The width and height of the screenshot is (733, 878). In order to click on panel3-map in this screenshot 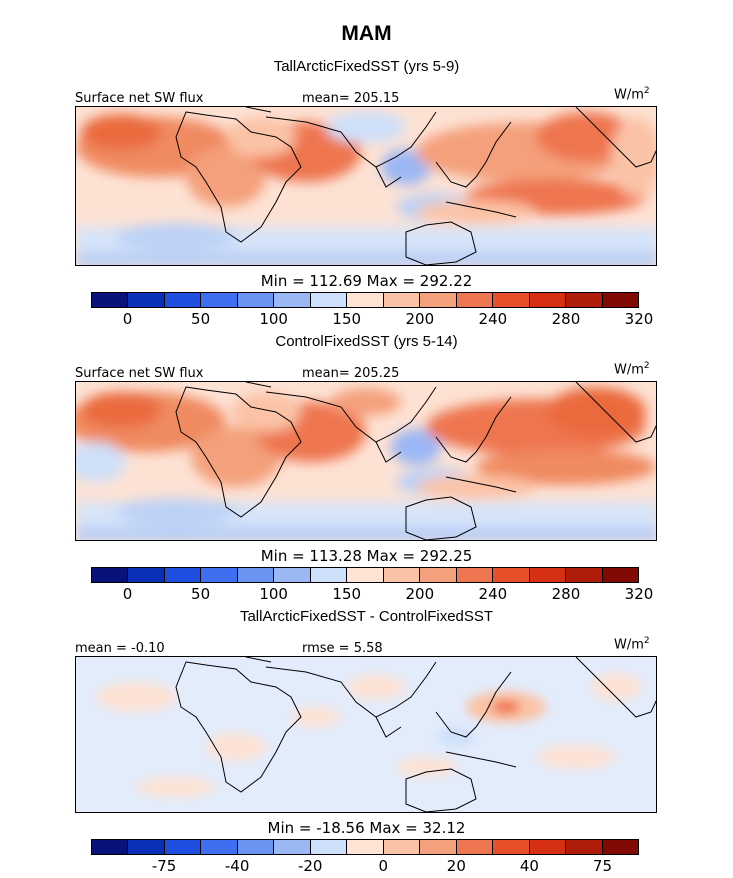, I will do `click(366, 734)`.